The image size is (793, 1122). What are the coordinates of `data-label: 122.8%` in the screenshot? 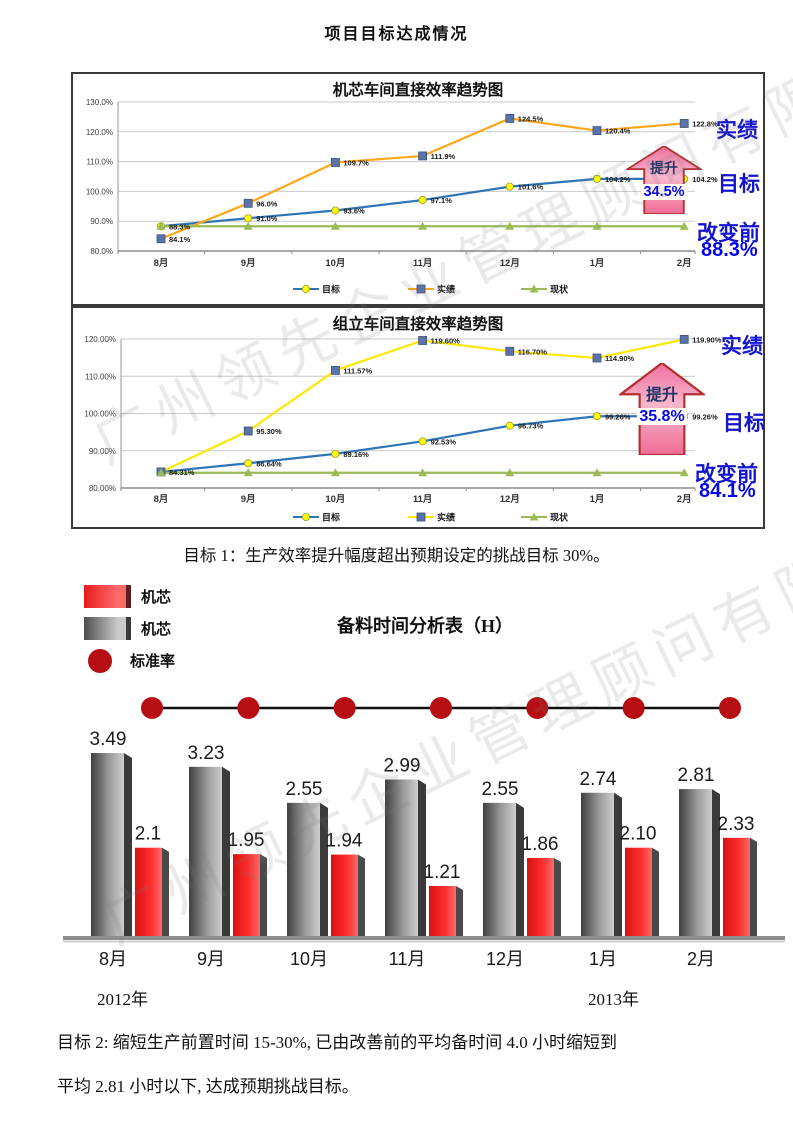 It's located at (705, 123).